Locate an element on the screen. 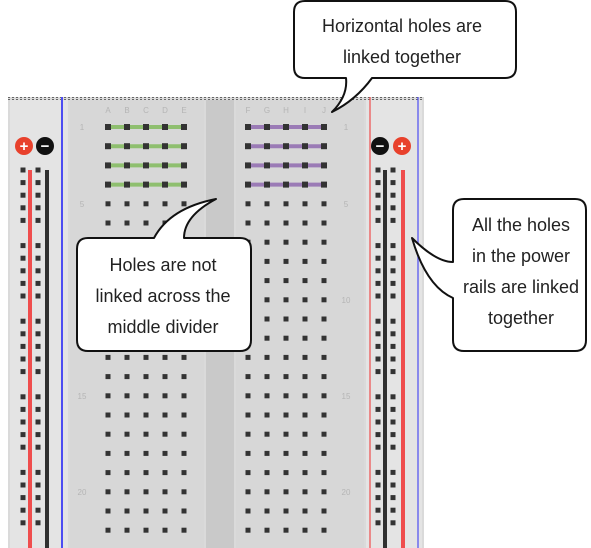 The height and width of the screenshot is (548, 591). callout-horizontal-text: Horizontal holes are linked together is located at coordinates (402, 42).